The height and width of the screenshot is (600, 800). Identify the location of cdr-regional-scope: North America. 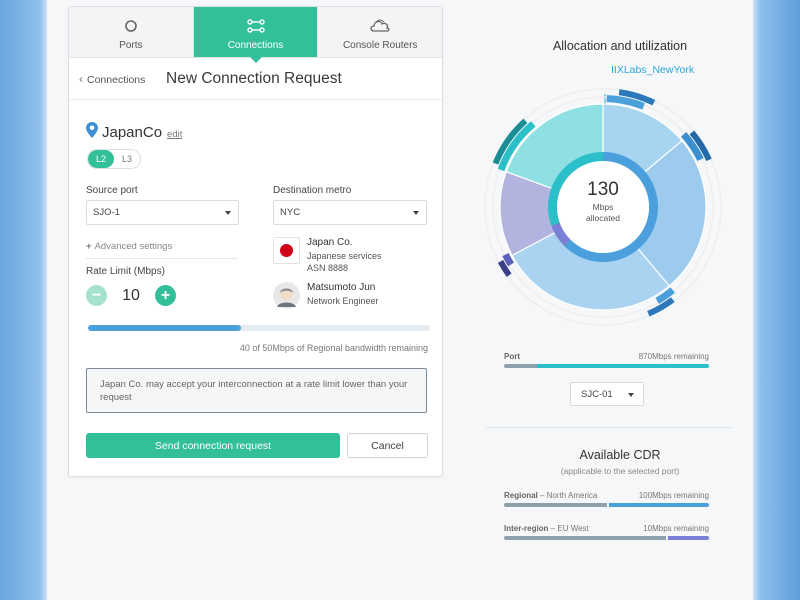
(572, 495).